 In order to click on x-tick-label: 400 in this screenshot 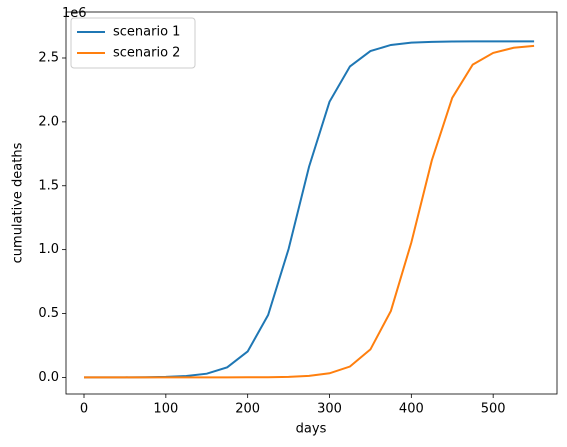, I will do `click(411, 409)`.